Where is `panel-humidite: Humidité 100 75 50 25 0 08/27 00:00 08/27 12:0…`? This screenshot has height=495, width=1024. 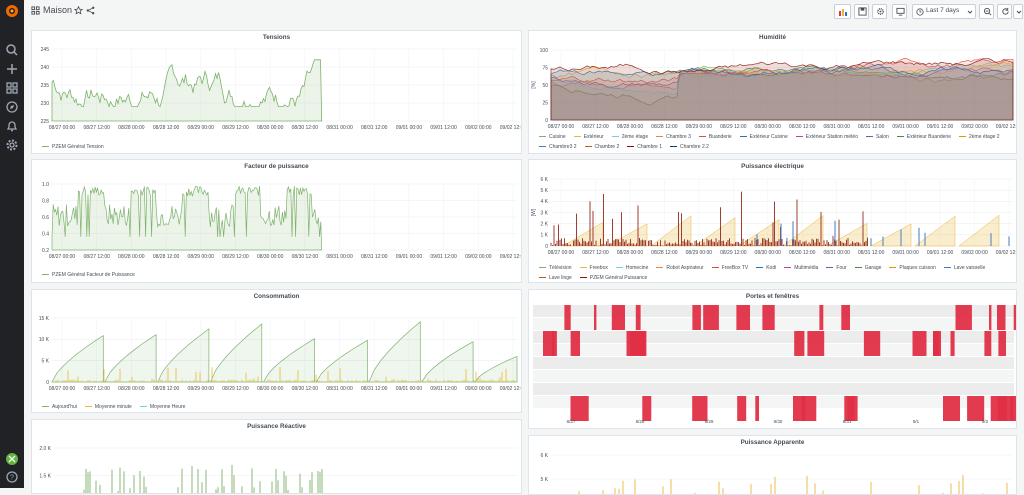 panel-humidite: Humidité 100 75 50 25 0 08/27 00:00 08/27 12:0… is located at coordinates (772, 92).